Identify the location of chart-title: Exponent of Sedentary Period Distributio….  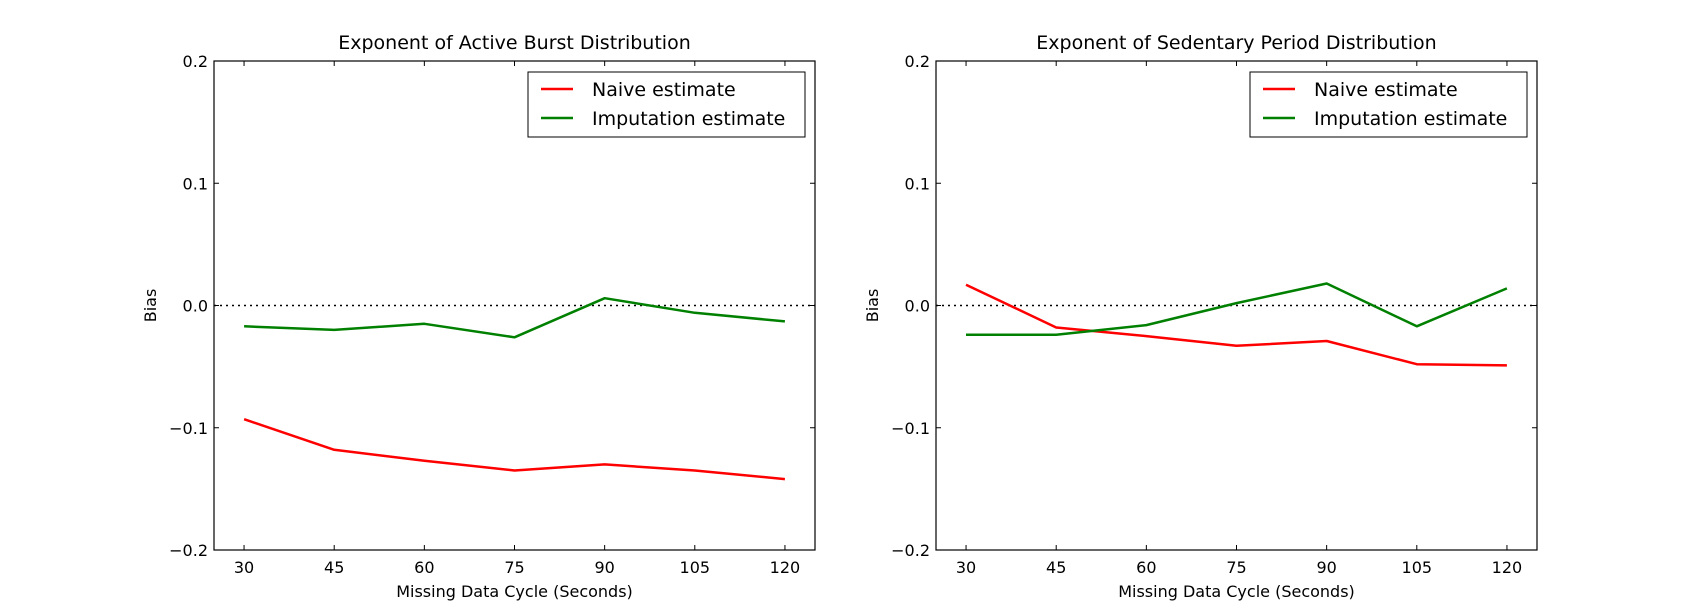
(1236, 43).